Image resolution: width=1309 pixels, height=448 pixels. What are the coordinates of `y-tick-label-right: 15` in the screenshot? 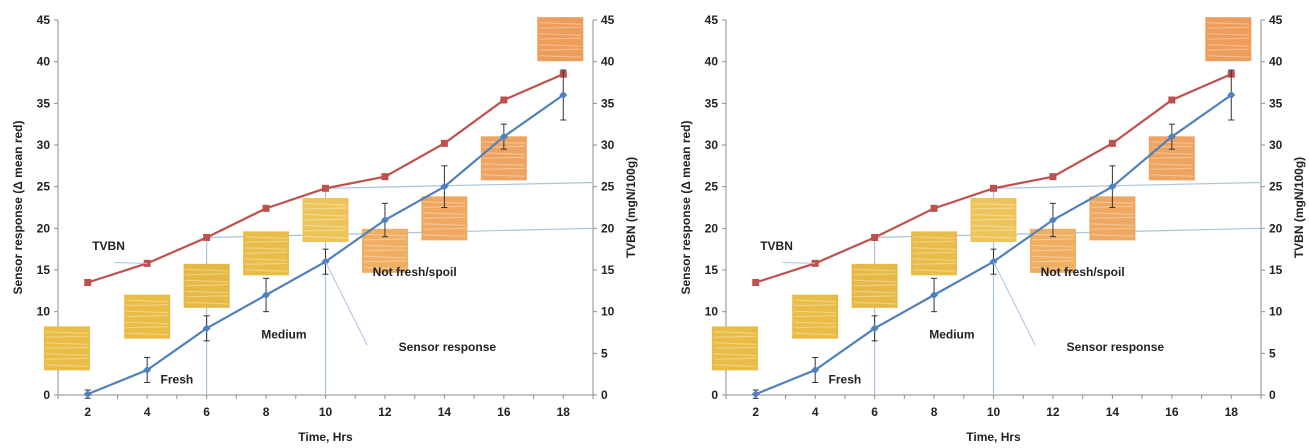 It's located at (608, 270).